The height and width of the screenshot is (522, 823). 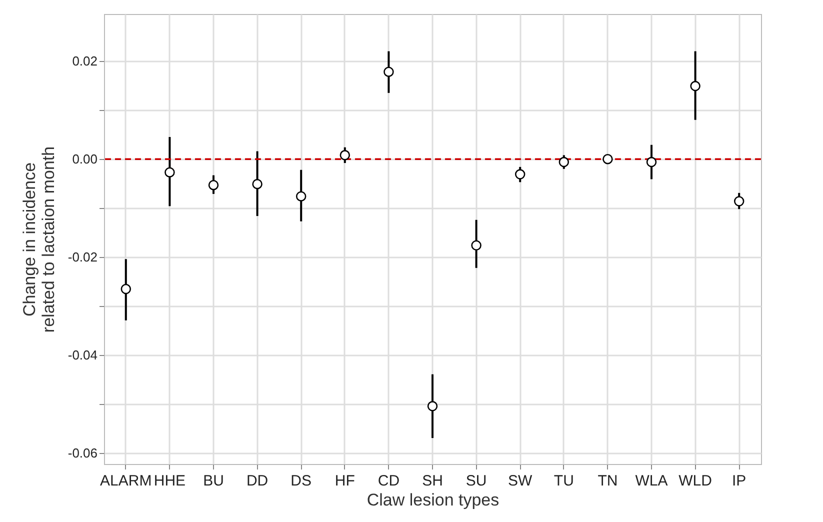 I want to click on x-tick-label: CD, so click(x=389, y=481).